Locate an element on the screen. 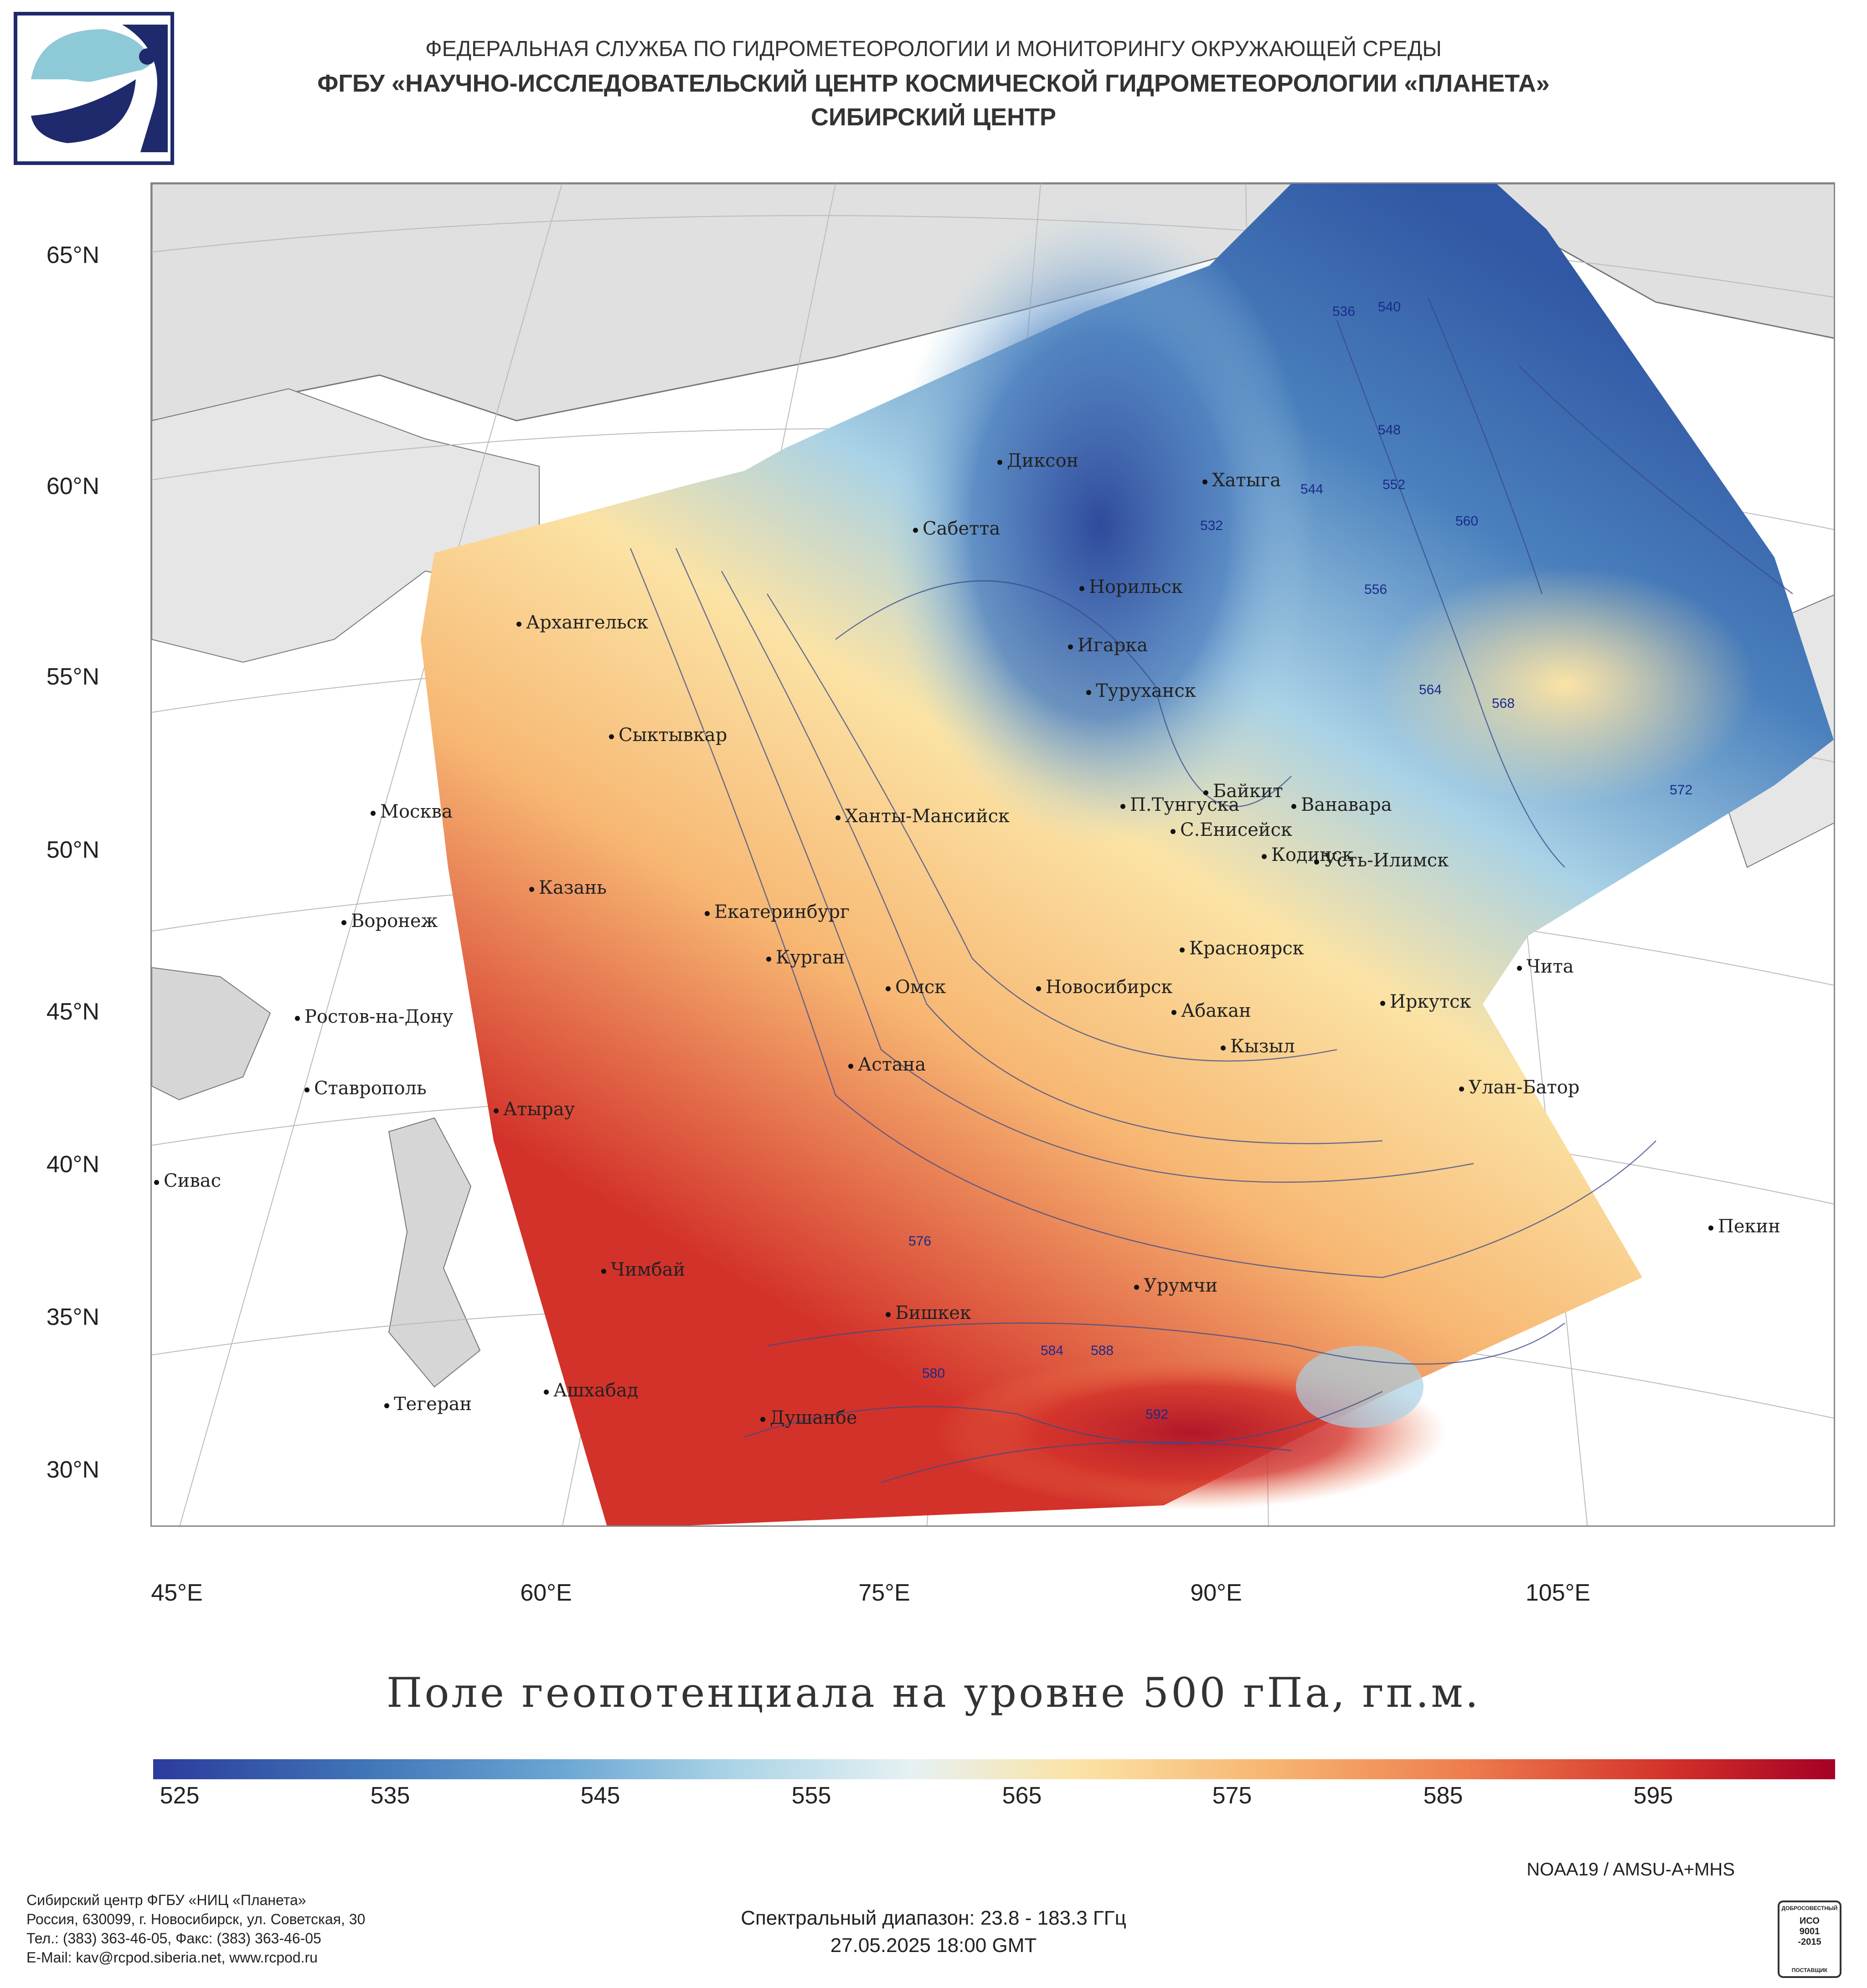 This screenshot has height=1988, width=1867. city-label: Курган is located at coordinates (805, 958).